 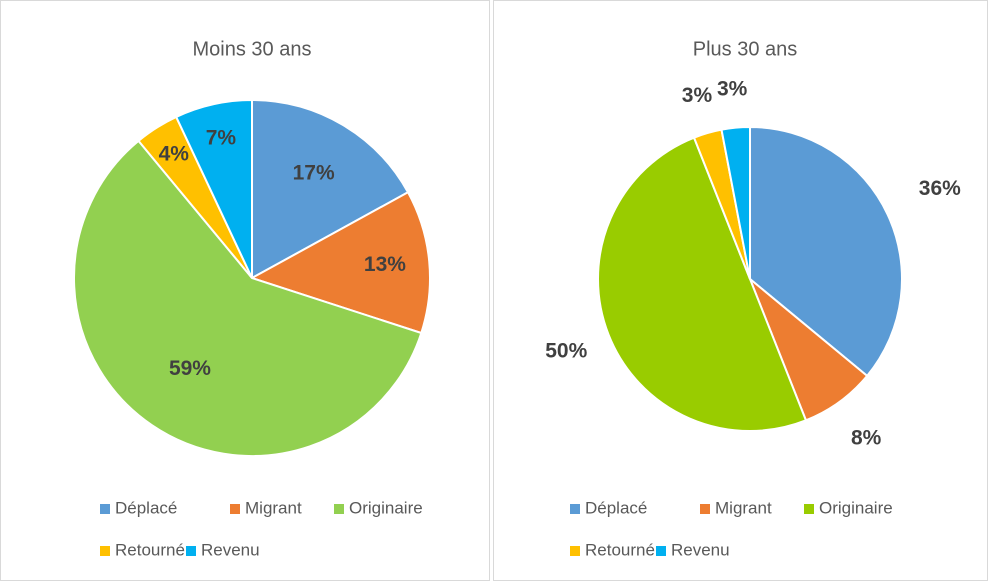 I want to click on chart-title: Moins 30 ans, so click(x=252, y=49).